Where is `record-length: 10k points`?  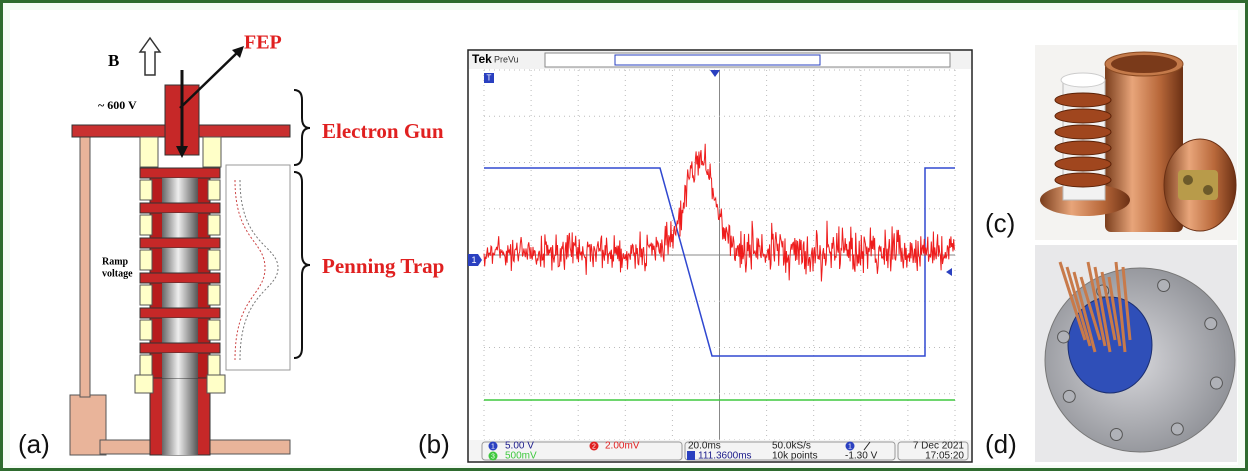
record-length: 10k points is located at coordinates (795, 456).